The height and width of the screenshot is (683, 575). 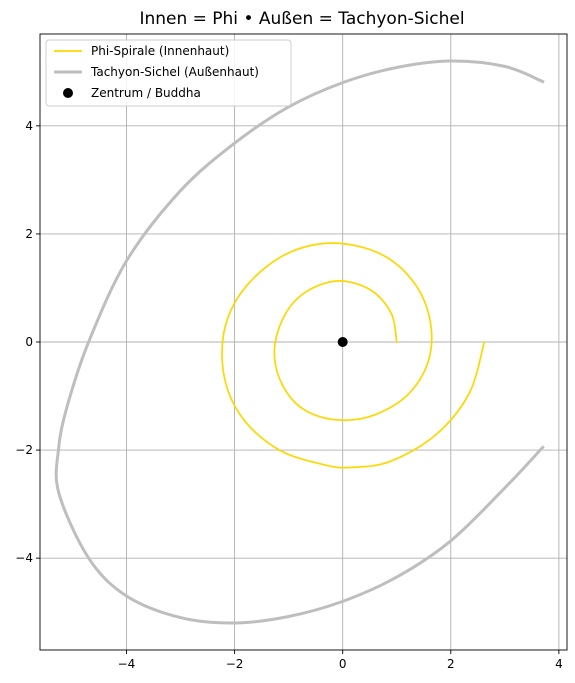 I want to click on y-tick-label: −4, so click(x=24, y=558).